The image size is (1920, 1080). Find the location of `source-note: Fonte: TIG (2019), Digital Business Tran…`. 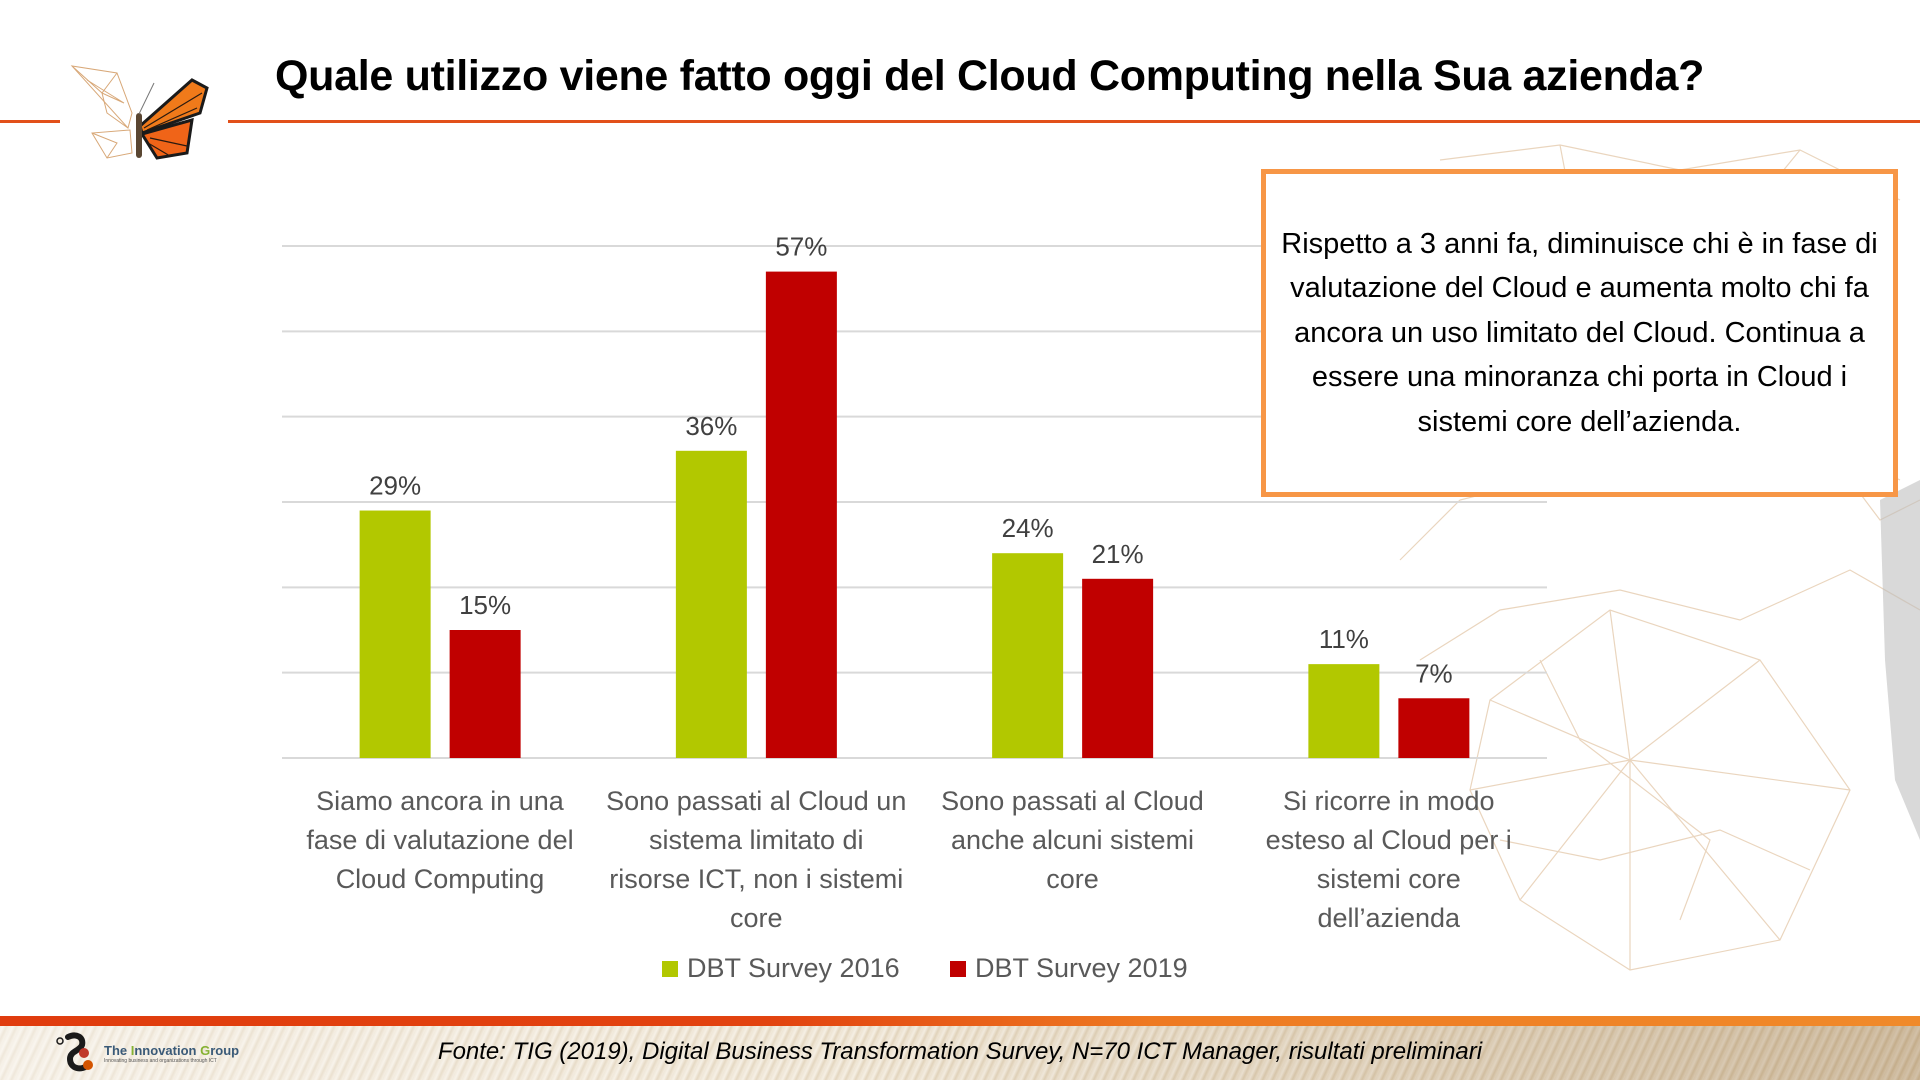

source-note: Fonte: TIG (2019), Digital Business Tran… is located at coordinates (960, 1051).